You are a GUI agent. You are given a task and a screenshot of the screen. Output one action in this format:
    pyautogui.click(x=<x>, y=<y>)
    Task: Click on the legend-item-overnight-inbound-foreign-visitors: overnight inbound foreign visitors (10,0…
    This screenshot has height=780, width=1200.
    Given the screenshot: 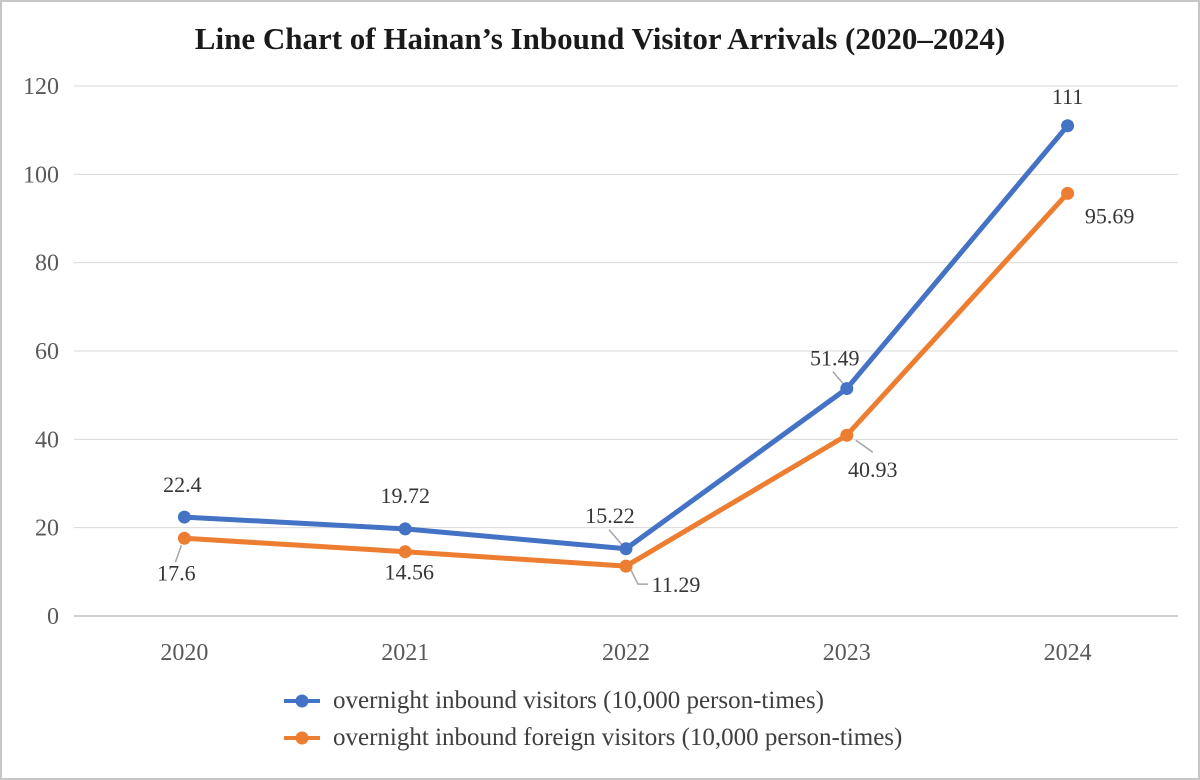 What is the action you would take?
    pyautogui.click(x=592, y=738)
    